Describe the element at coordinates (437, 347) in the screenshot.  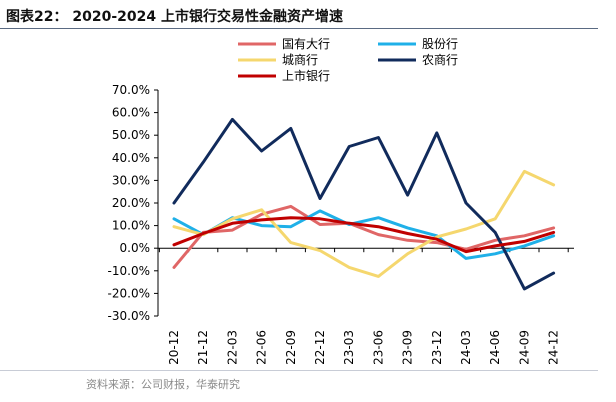
I see `x-tick-label: 23-12` at that location.